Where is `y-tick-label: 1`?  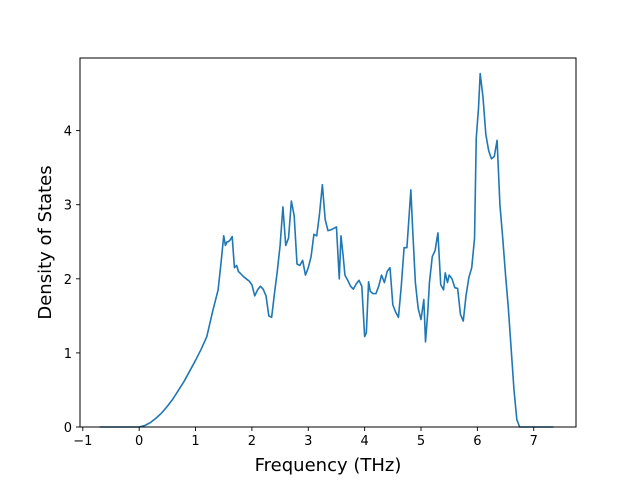 y-tick-label: 1 is located at coordinates (68, 354).